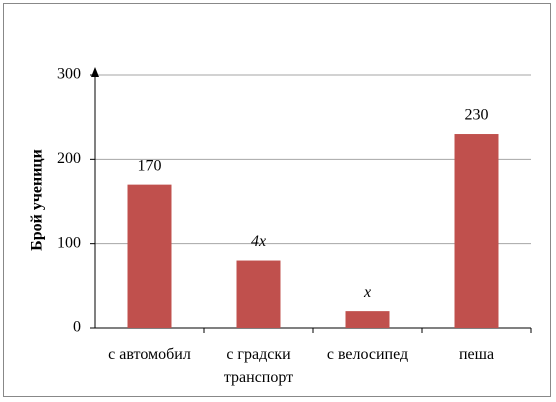 The height and width of the screenshot is (402, 556). What do you see at coordinates (258, 241) in the screenshot?
I see `data-label: 4x` at bounding box center [258, 241].